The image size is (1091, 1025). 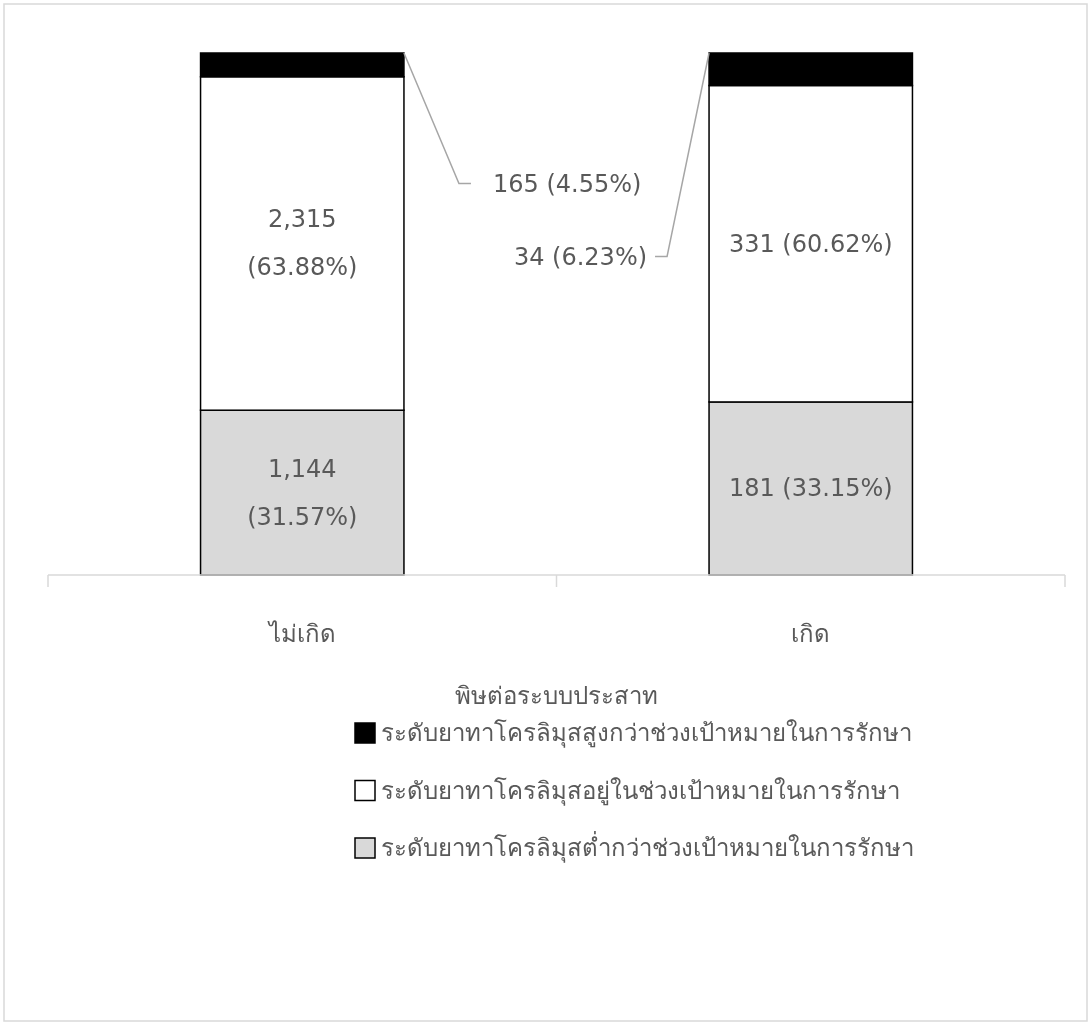 What do you see at coordinates (302, 492) in the screenshot?
I see `data-label: 1,144 (31.57%)` at bounding box center [302, 492].